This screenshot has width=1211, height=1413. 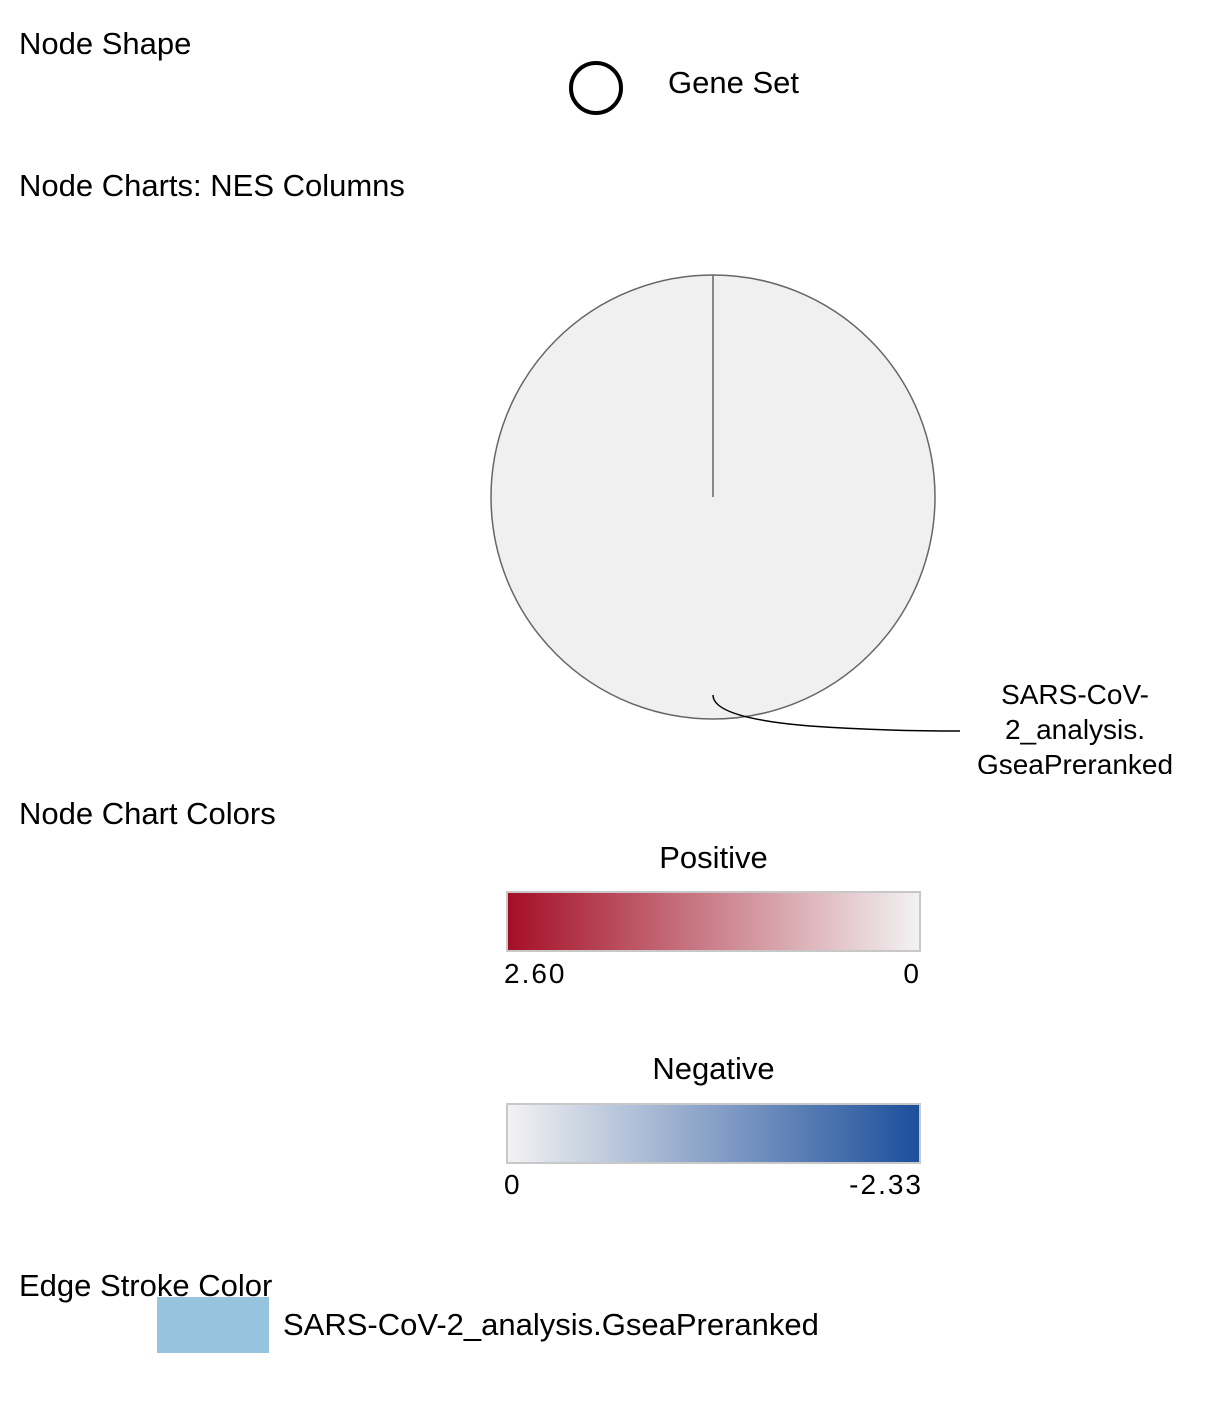 I want to click on positive-gradient-bar, so click(x=713, y=921).